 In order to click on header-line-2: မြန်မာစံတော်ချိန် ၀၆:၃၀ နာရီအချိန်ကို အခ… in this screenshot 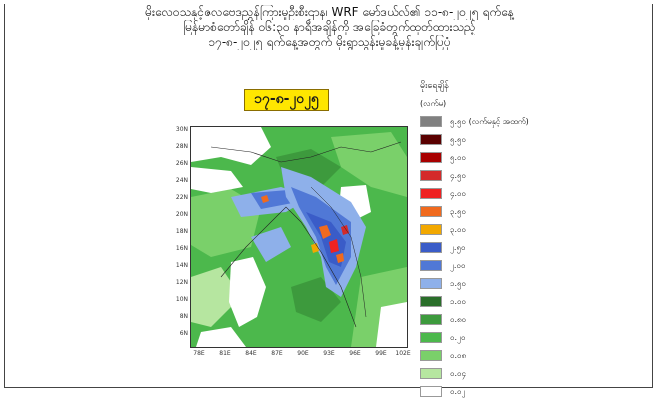, I will do `click(329, 27)`.